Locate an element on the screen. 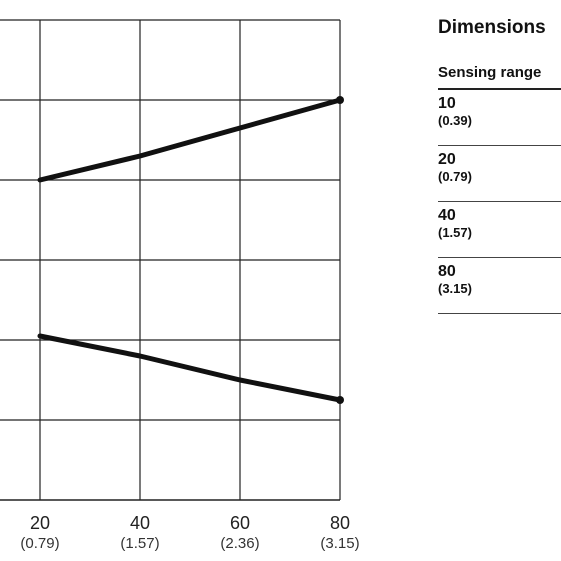 This screenshot has width=561, height=561. sensing-range-value: 10 is located at coordinates (447, 103).